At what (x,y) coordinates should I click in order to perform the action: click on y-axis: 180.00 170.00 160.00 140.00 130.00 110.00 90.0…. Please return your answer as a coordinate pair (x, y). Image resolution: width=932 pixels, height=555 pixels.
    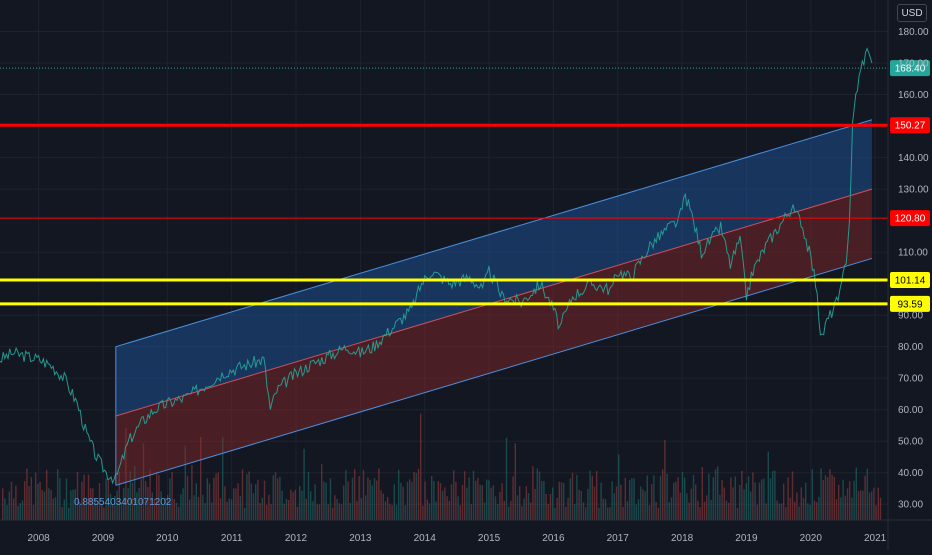
    Looking at the image, I should click on (908, 275).